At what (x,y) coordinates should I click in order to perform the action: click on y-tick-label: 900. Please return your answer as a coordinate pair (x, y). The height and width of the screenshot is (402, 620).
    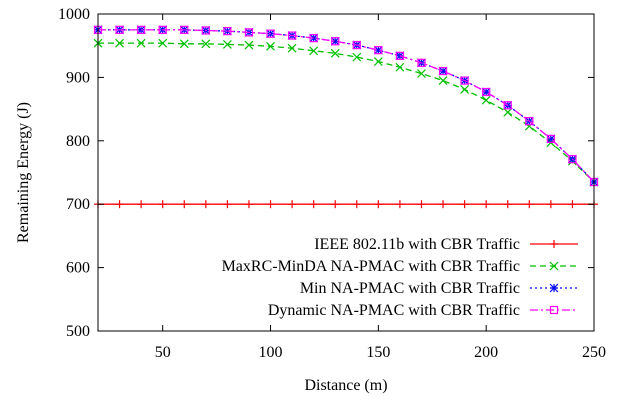
    Looking at the image, I should click on (78, 77).